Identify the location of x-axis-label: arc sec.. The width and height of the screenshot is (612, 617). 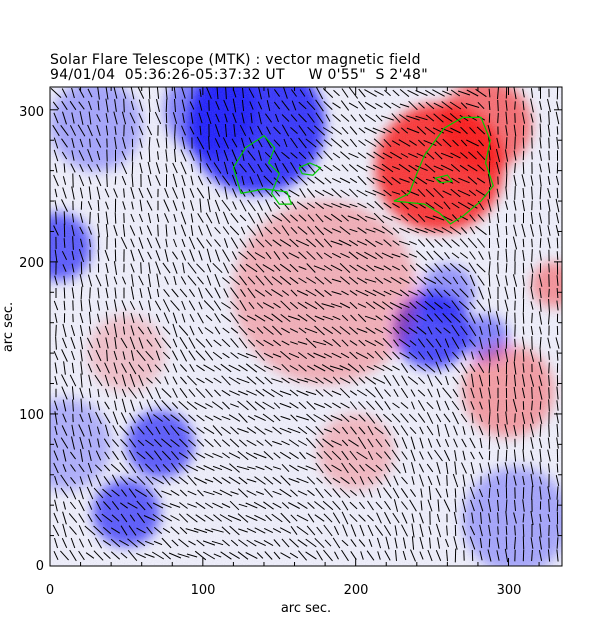
(306, 608).